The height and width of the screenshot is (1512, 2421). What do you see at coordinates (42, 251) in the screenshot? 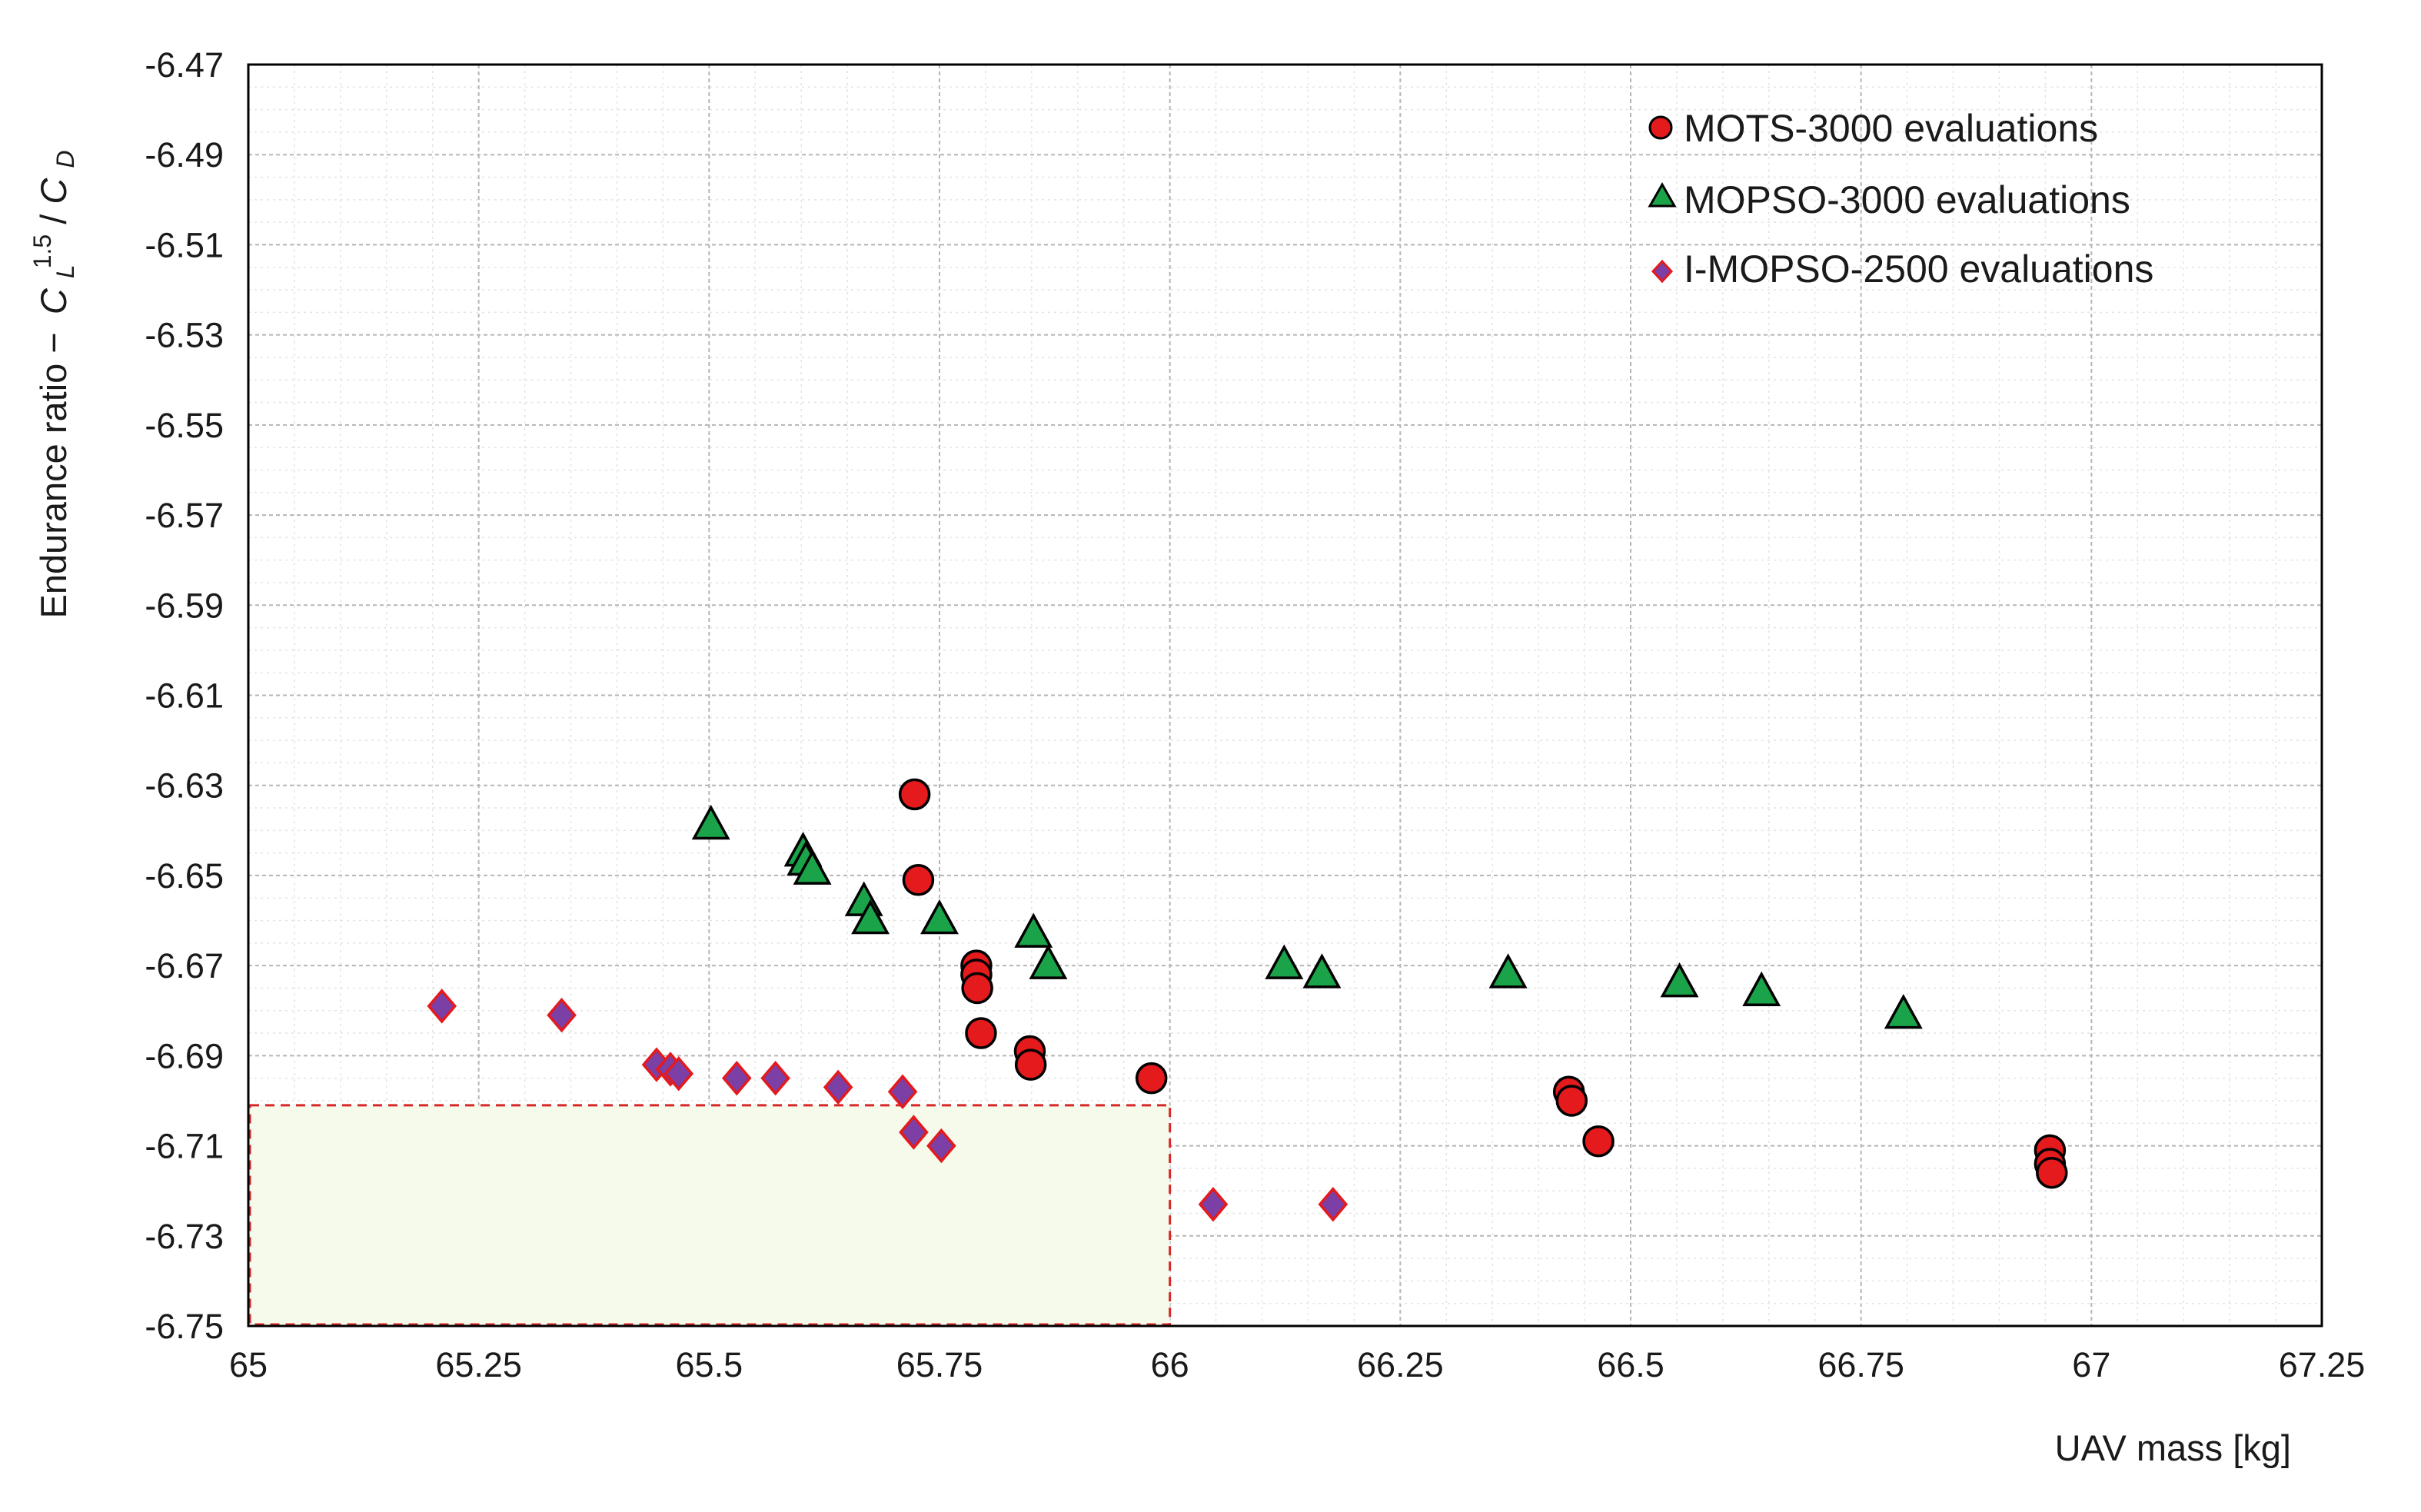
I see `y-axis-title-cl-sup: 1.5` at bounding box center [42, 251].